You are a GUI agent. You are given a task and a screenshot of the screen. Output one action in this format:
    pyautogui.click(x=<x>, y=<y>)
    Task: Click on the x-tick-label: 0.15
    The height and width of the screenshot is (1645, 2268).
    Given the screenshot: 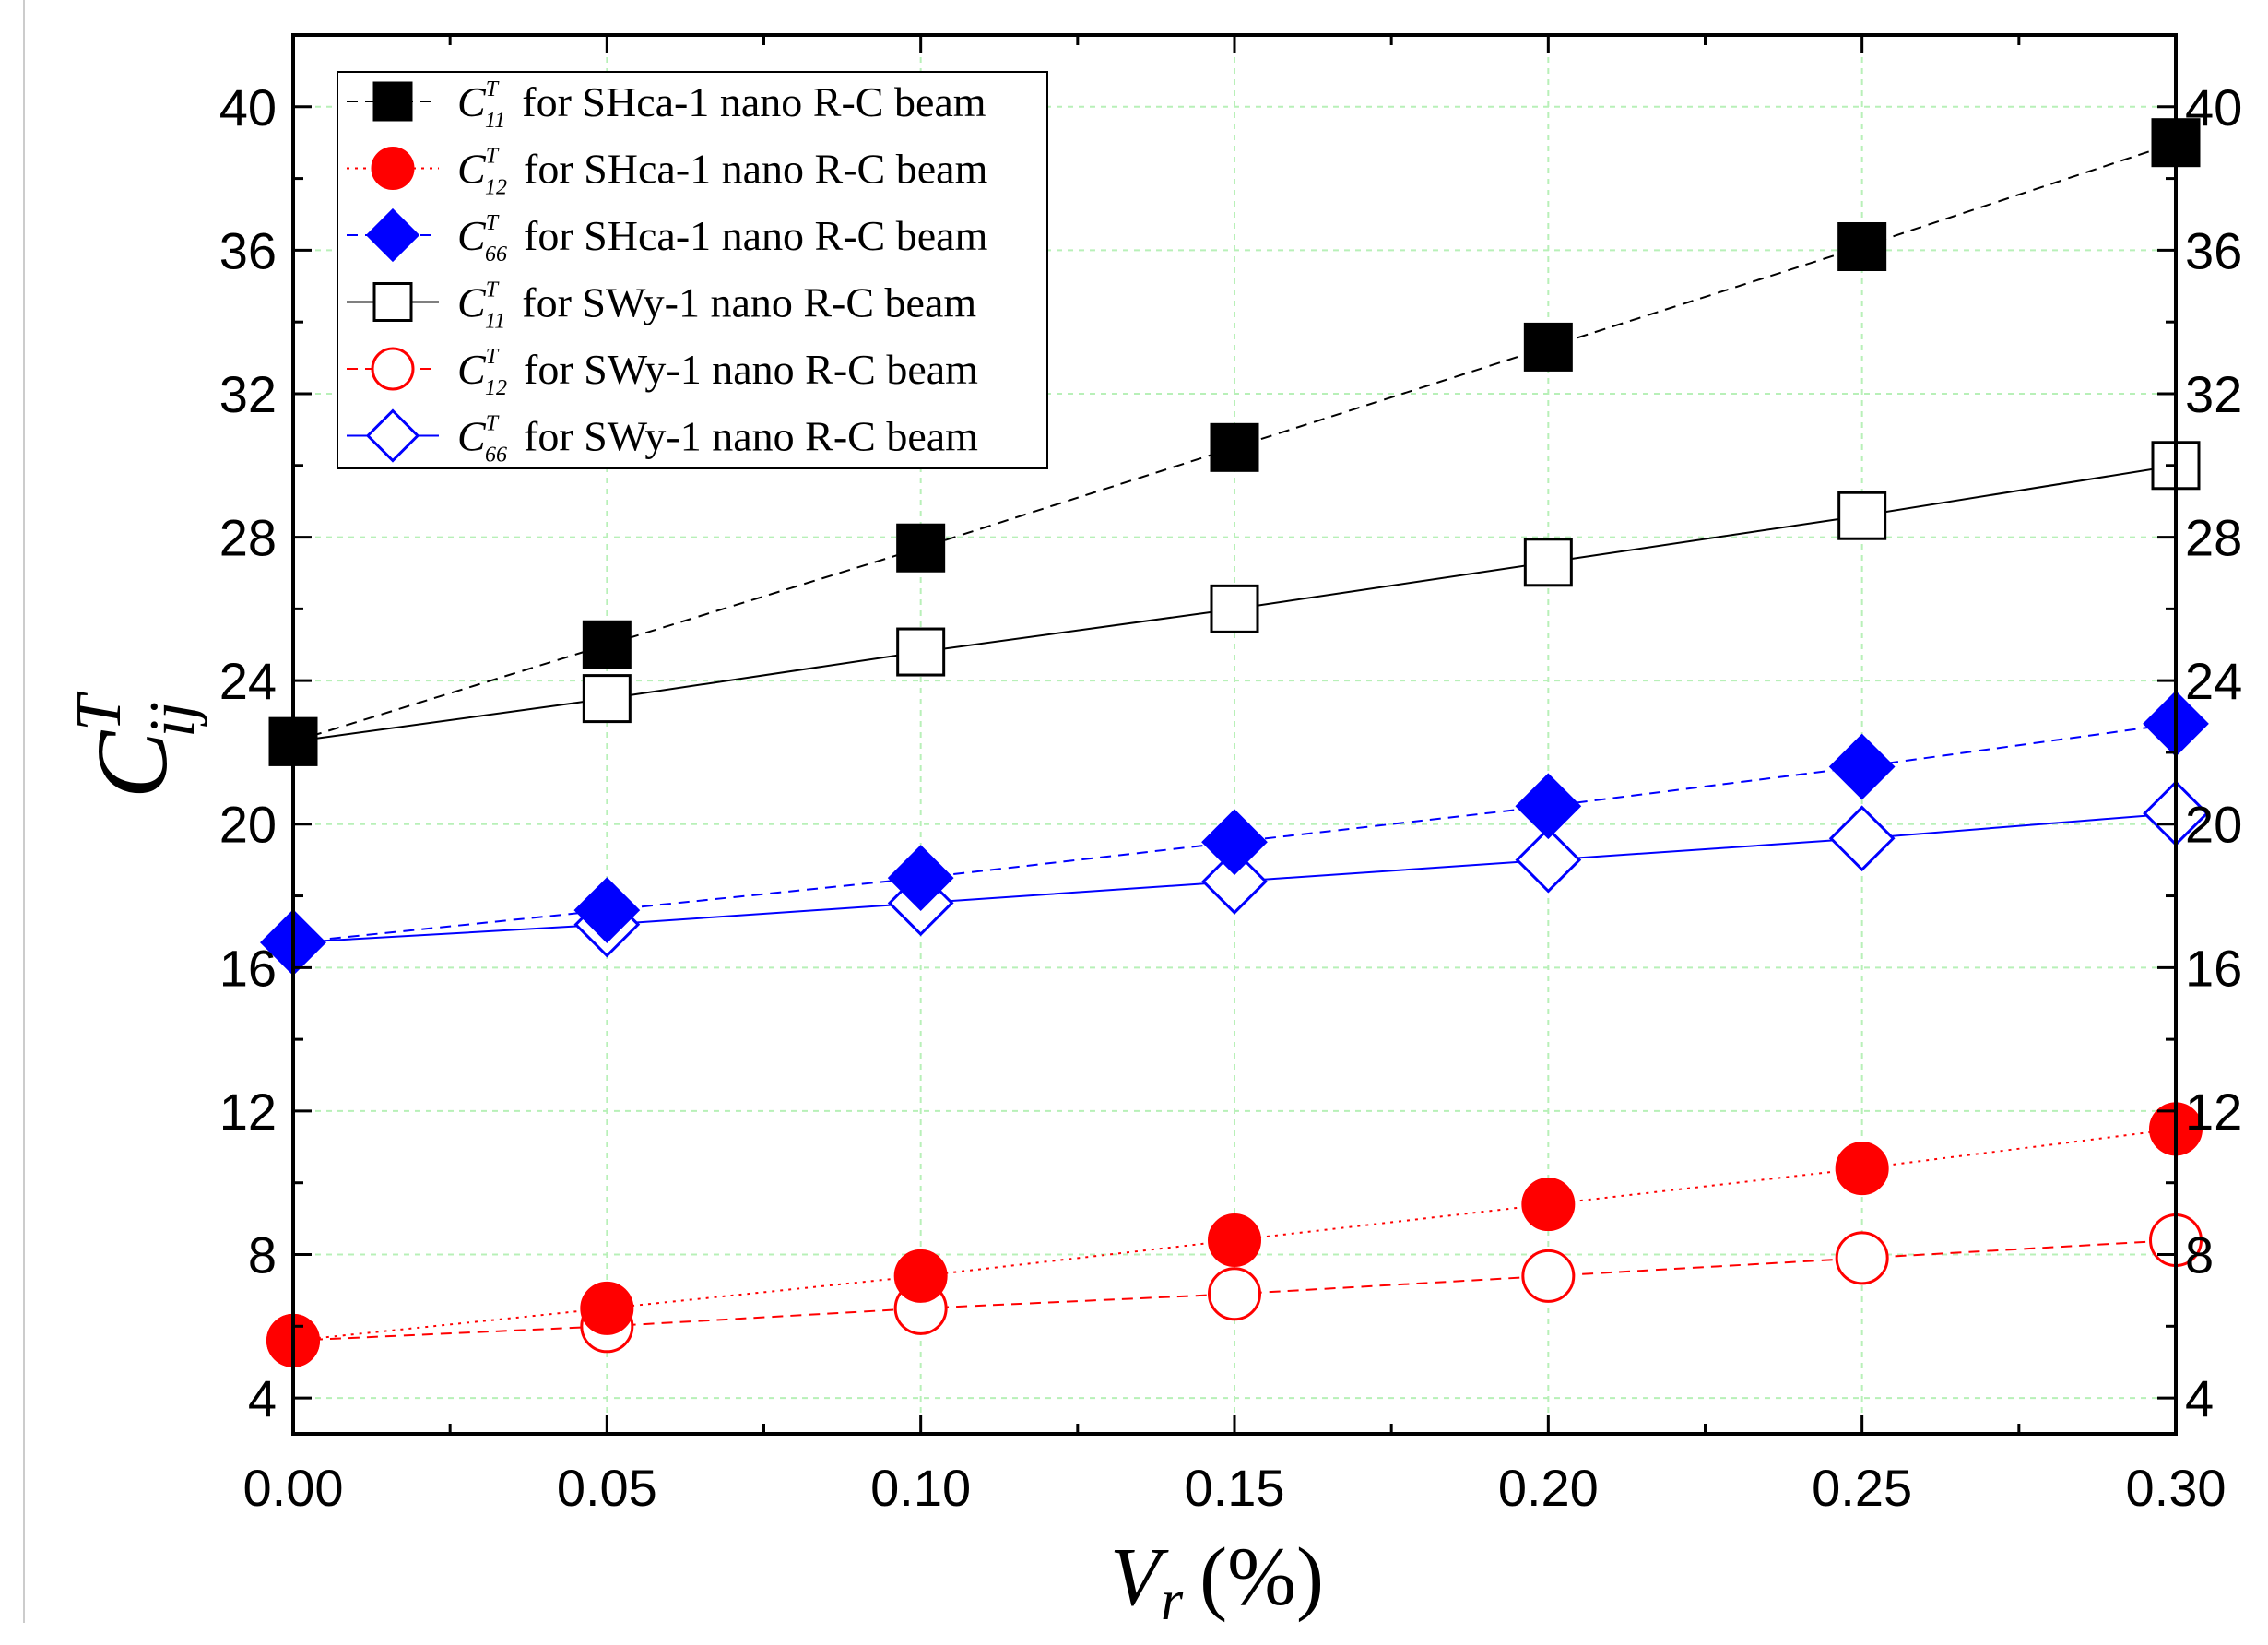 What is the action you would take?
    pyautogui.click(x=1235, y=1488)
    